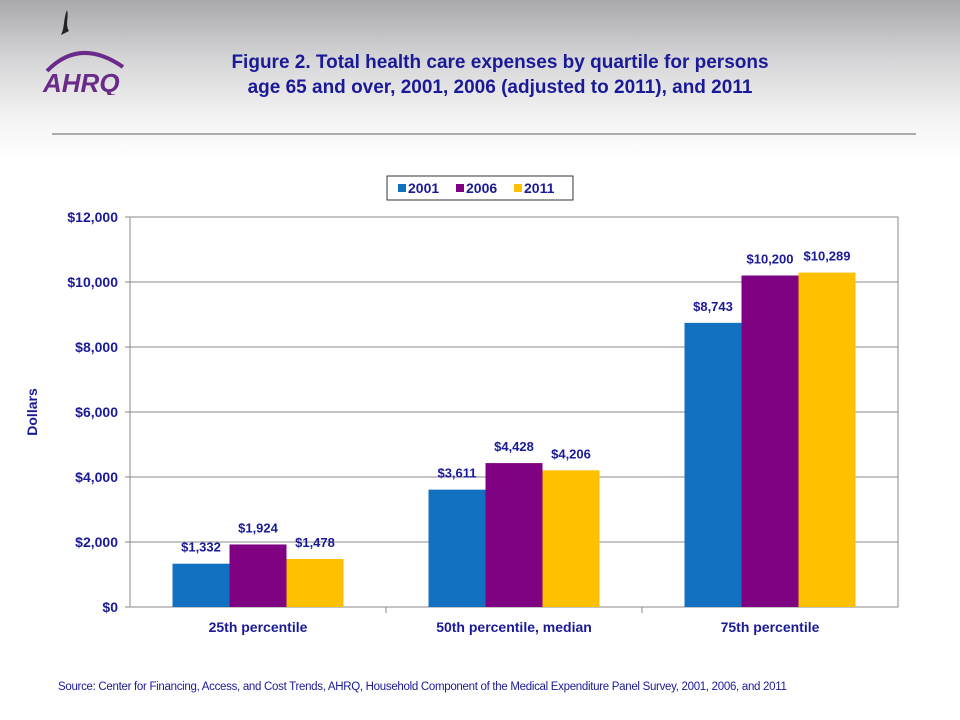 The height and width of the screenshot is (720, 960). I want to click on legend, so click(480, 188).